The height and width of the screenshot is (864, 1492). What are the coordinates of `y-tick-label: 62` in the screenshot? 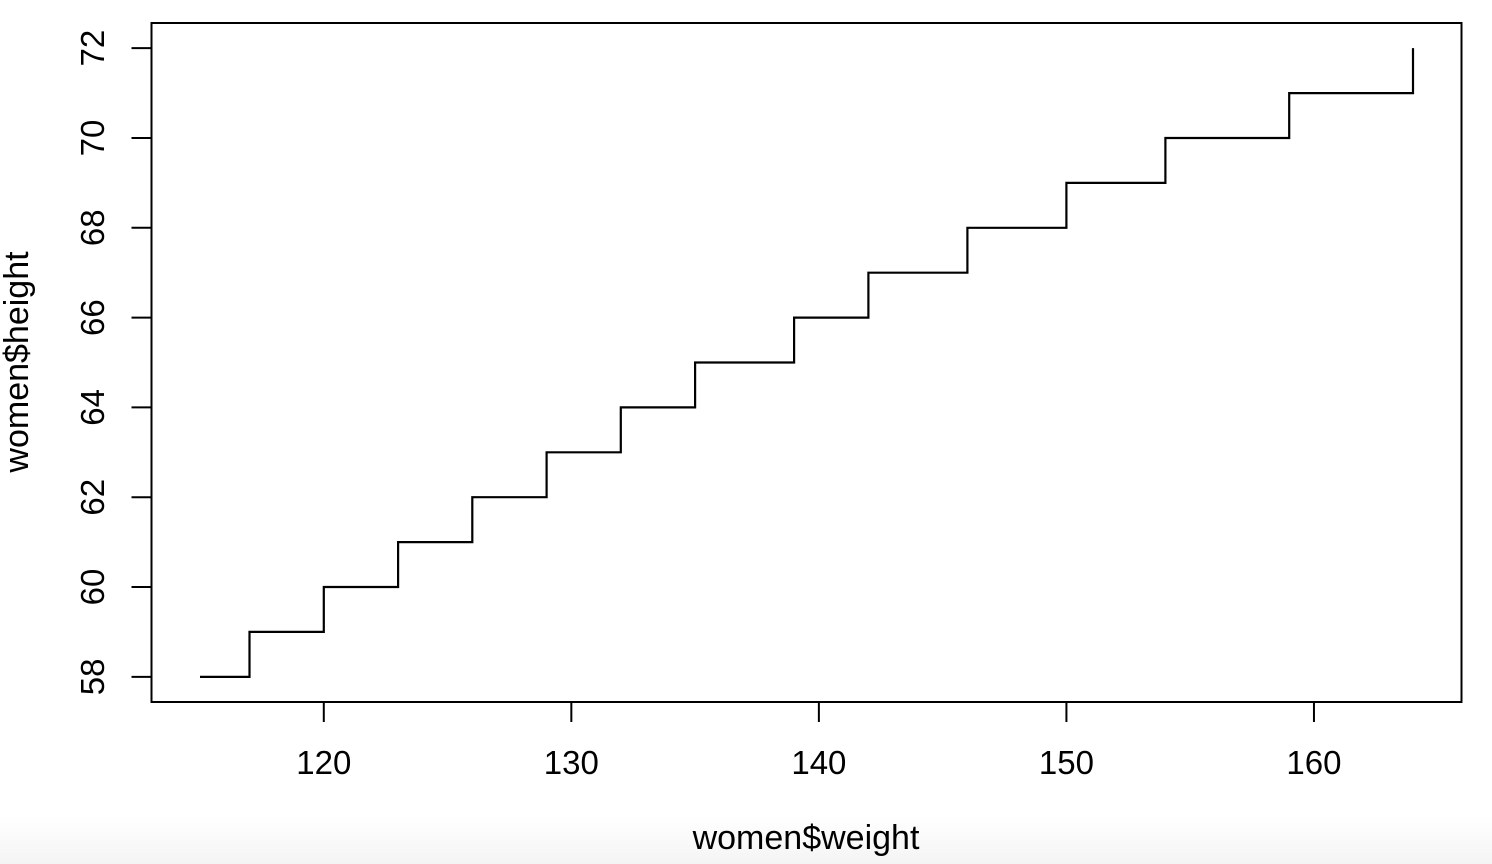 It's located at (92, 497).